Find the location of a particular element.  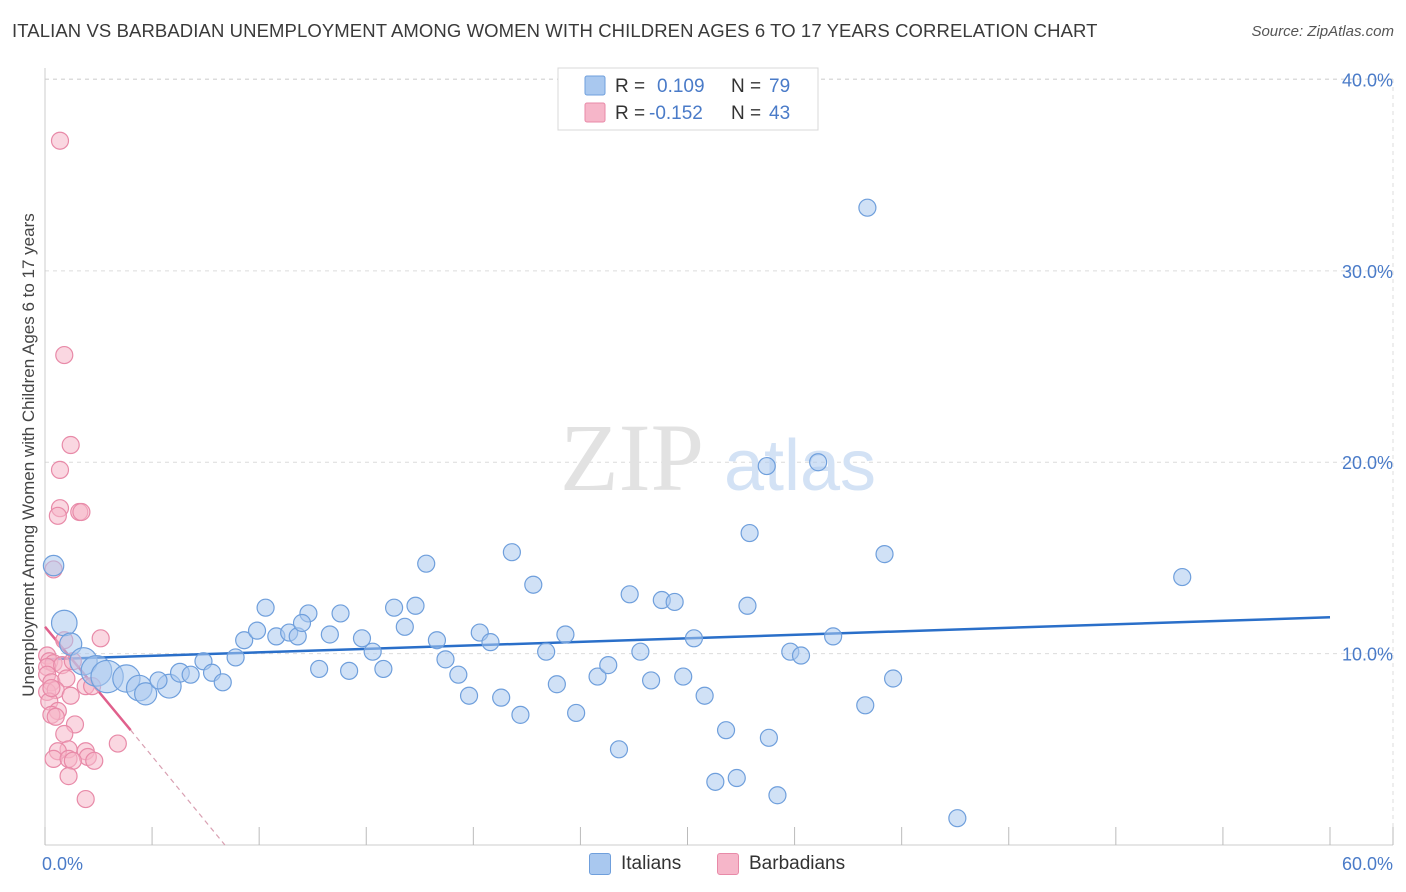

italians-swatch is located at coordinates (600, 864).